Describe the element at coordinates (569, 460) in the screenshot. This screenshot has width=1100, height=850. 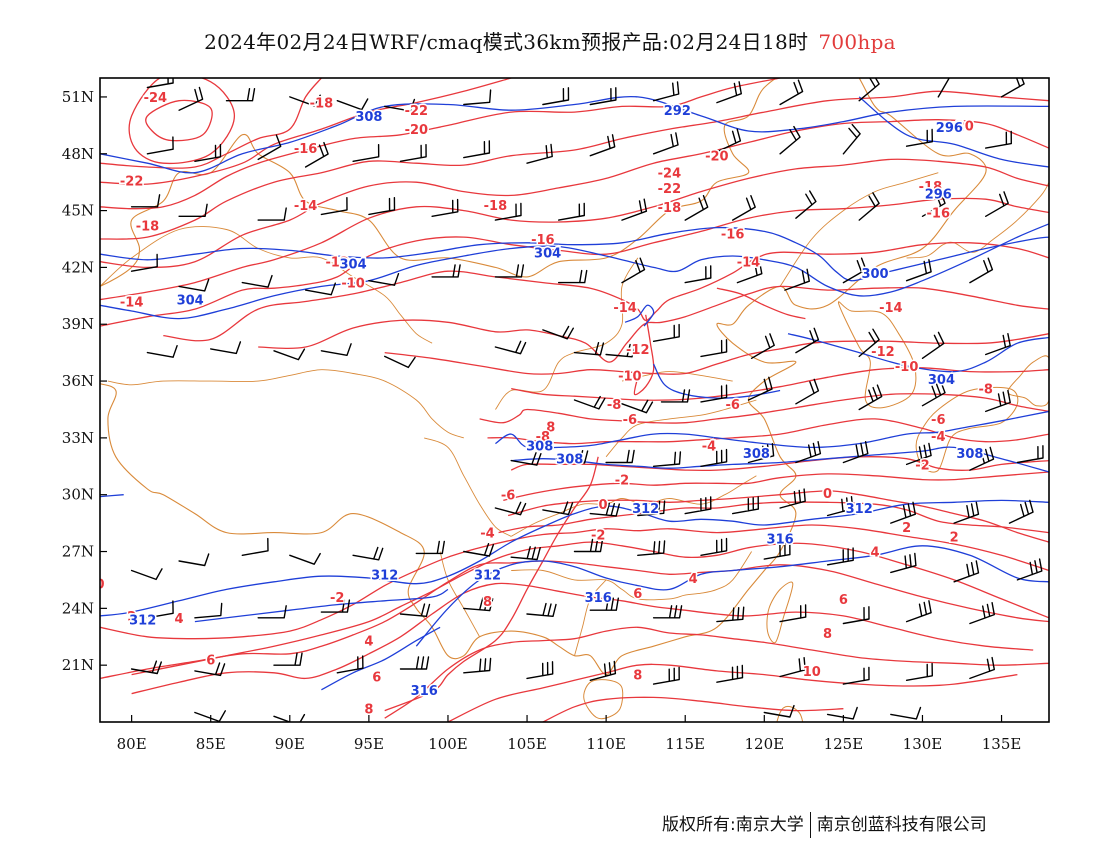
I see `height-label: 308` at that location.